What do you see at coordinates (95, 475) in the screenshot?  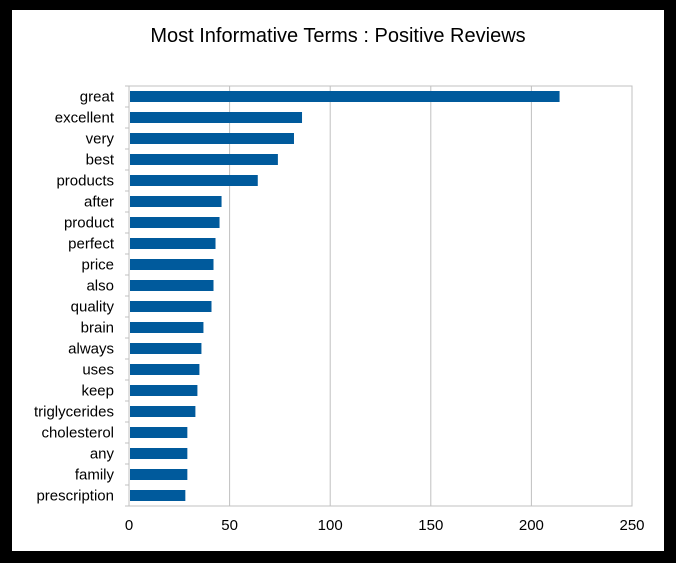 I see `category-label-family: family` at bounding box center [95, 475].